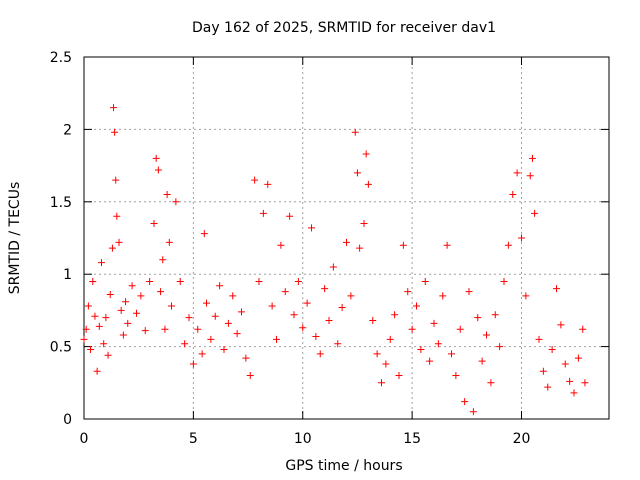 The height and width of the screenshot is (480, 640). I want to click on y-tick-label: 2, so click(67, 130).